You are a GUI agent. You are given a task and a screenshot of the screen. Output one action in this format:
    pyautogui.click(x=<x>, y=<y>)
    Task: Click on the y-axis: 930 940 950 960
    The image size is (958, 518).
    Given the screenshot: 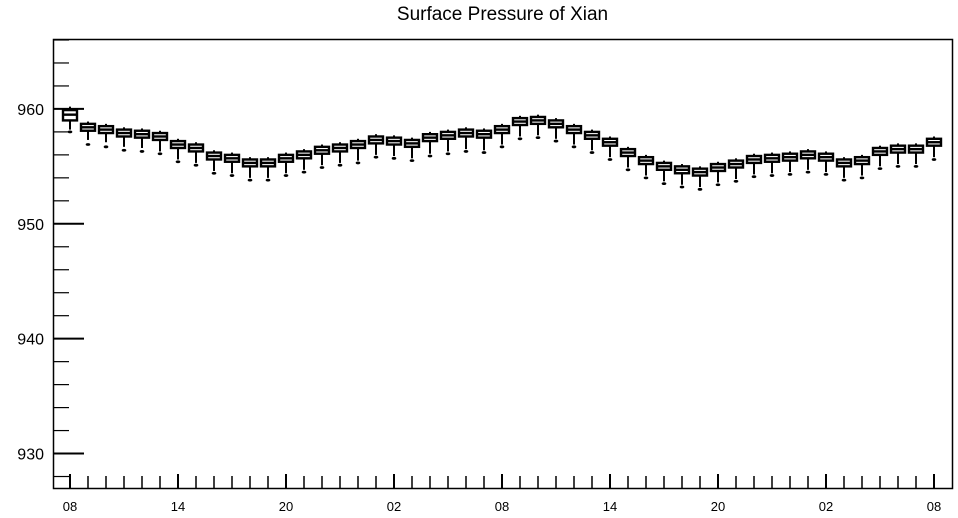 What is the action you would take?
    pyautogui.click(x=50, y=258)
    